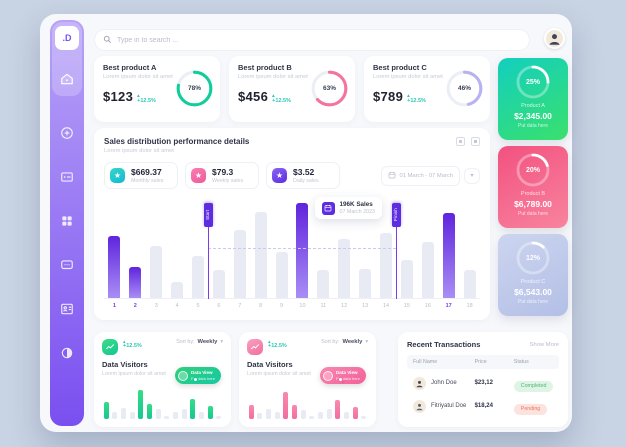 The image size is (626, 447). What do you see at coordinates (406, 306) in the screenshot?
I see `x-tick-15: 15` at bounding box center [406, 306].